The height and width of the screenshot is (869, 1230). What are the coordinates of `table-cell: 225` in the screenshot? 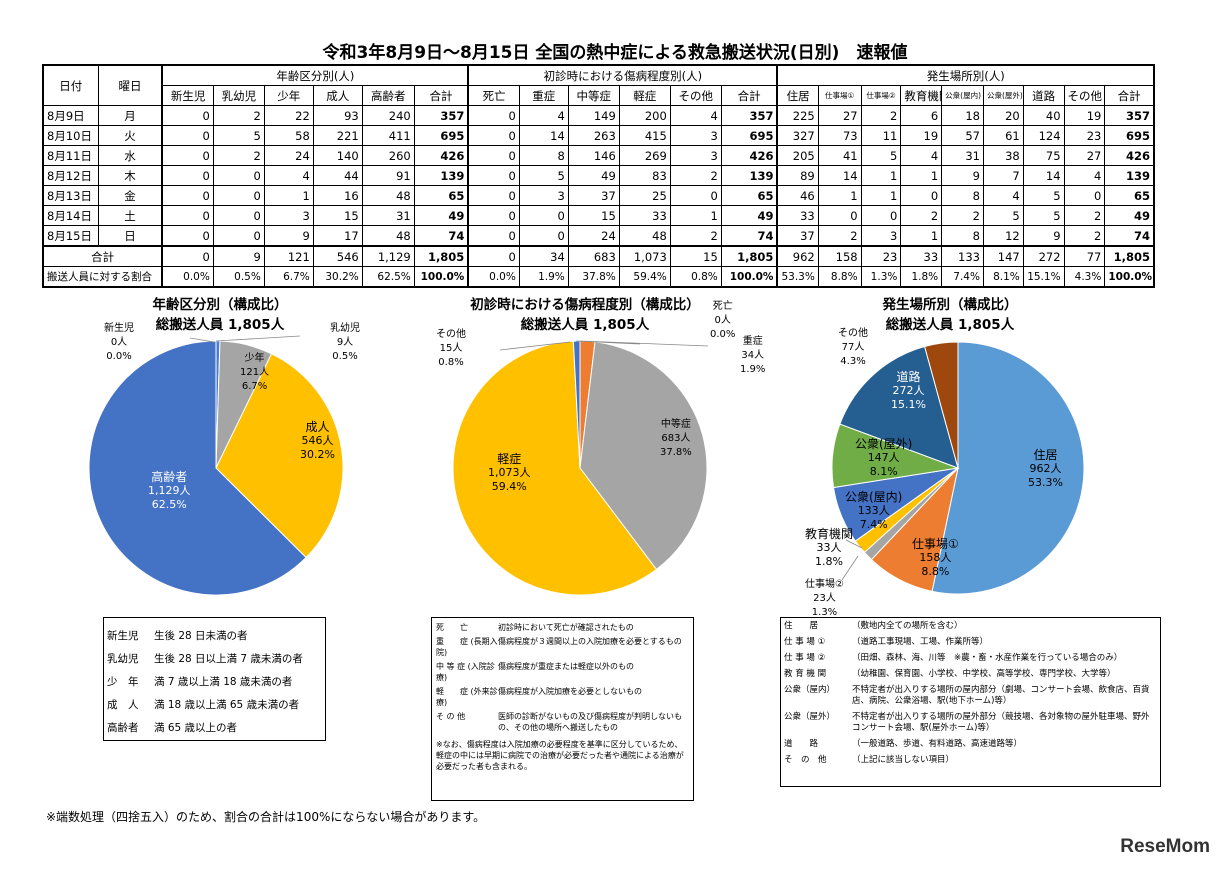 It's located at (797, 115).